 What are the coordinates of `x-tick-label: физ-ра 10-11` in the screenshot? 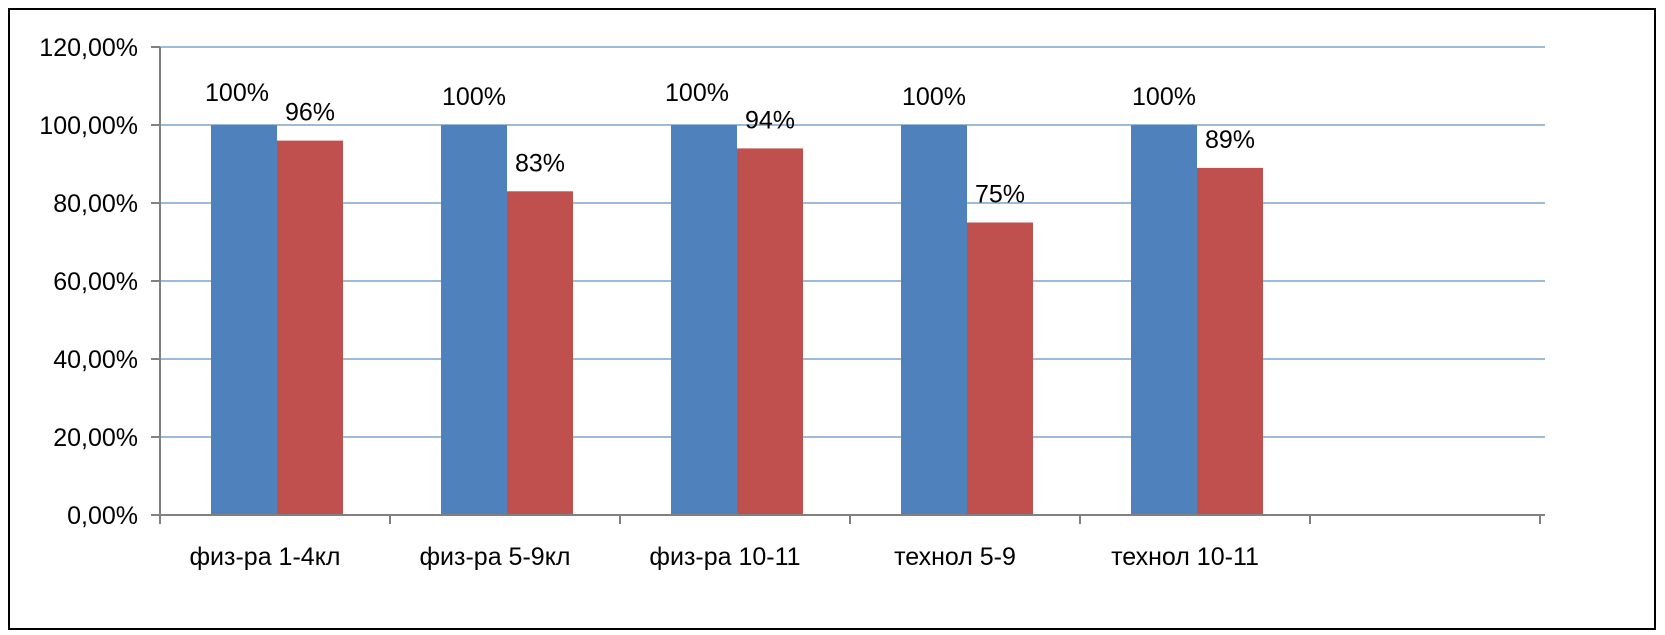 It's located at (724, 557).